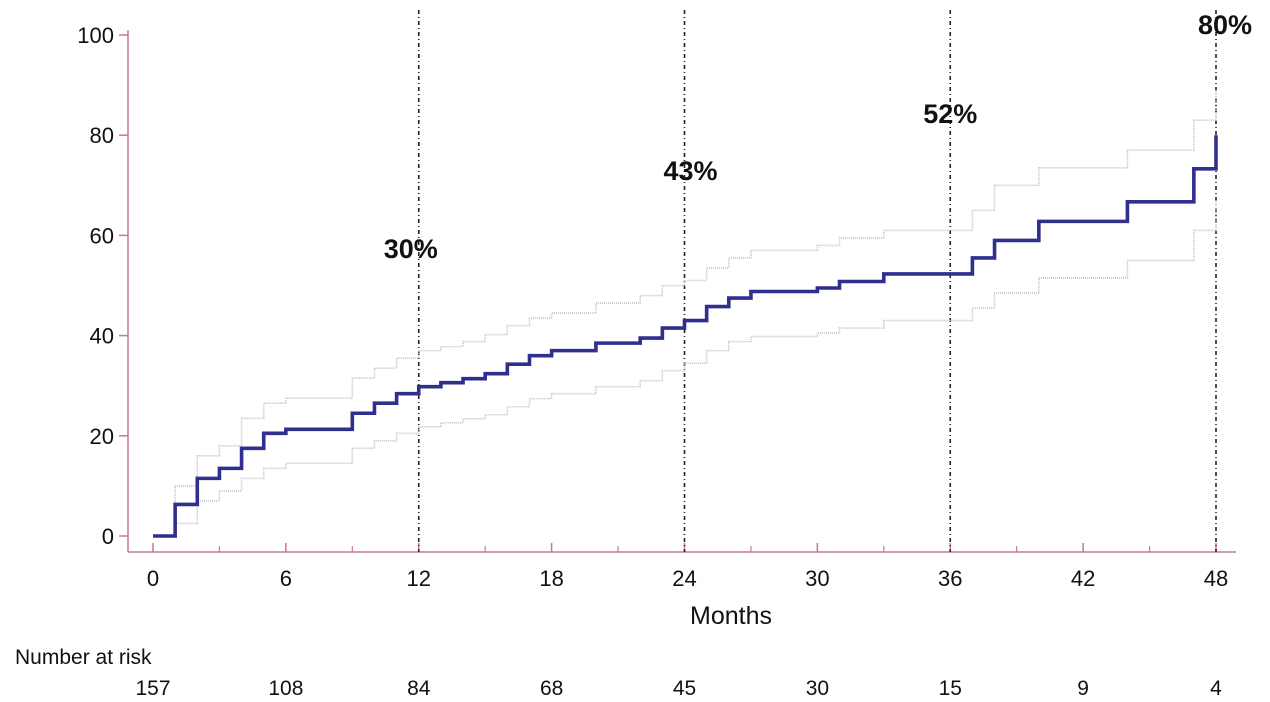 The image size is (1270, 702). What do you see at coordinates (102, 135) in the screenshot?
I see `y-tick-label: 80` at bounding box center [102, 135].